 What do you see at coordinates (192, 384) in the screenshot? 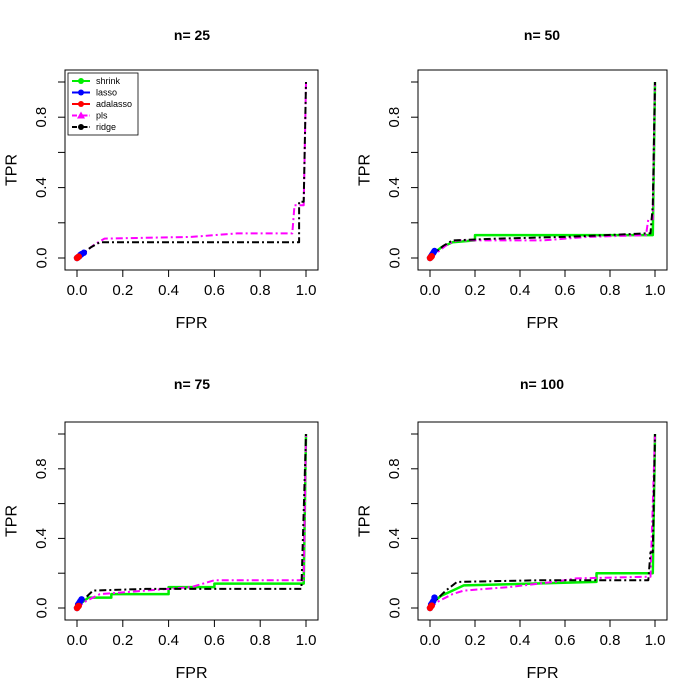
I see `panel-title: n= 75` at bounding box center [192, 384].